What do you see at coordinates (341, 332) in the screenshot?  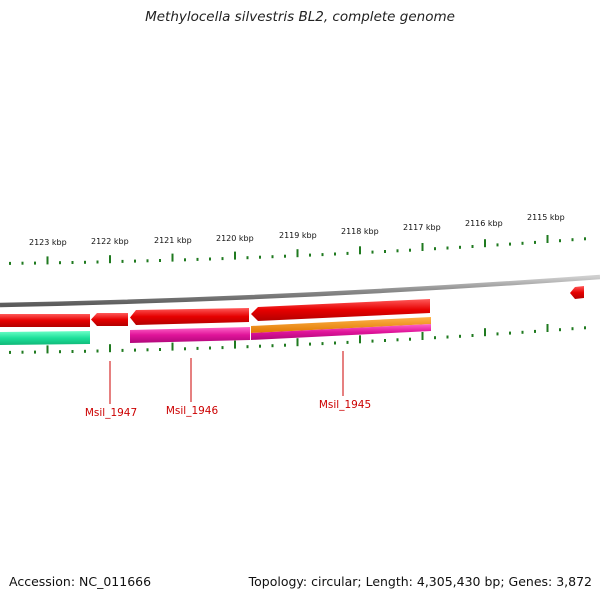 I see `gene-msil-1945-magenta` at bounding box center [341, 332].